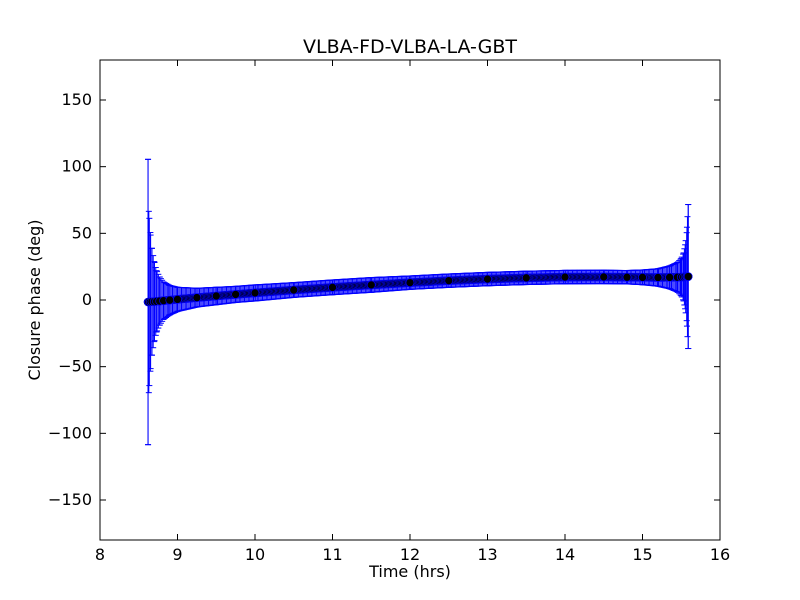 The width and height of the screenshot is (800, 600). Describe the element at coordinates (76, 166) in the screenshot. I see `y-tick-label: 100` at that location.